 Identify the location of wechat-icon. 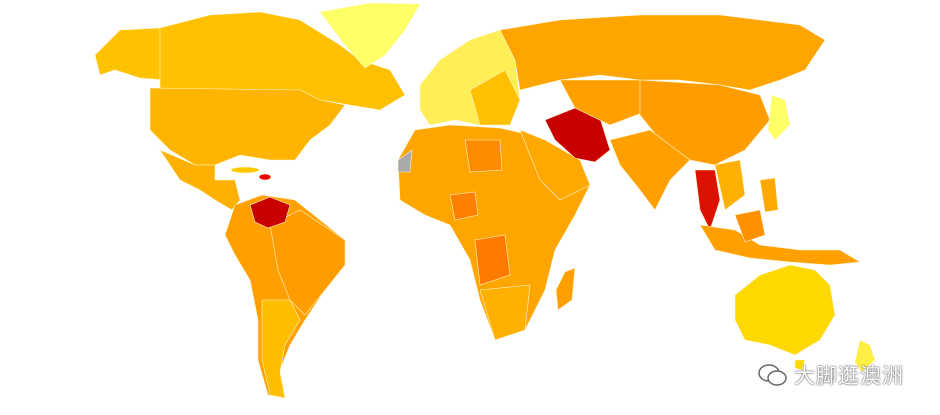
(772, 375).